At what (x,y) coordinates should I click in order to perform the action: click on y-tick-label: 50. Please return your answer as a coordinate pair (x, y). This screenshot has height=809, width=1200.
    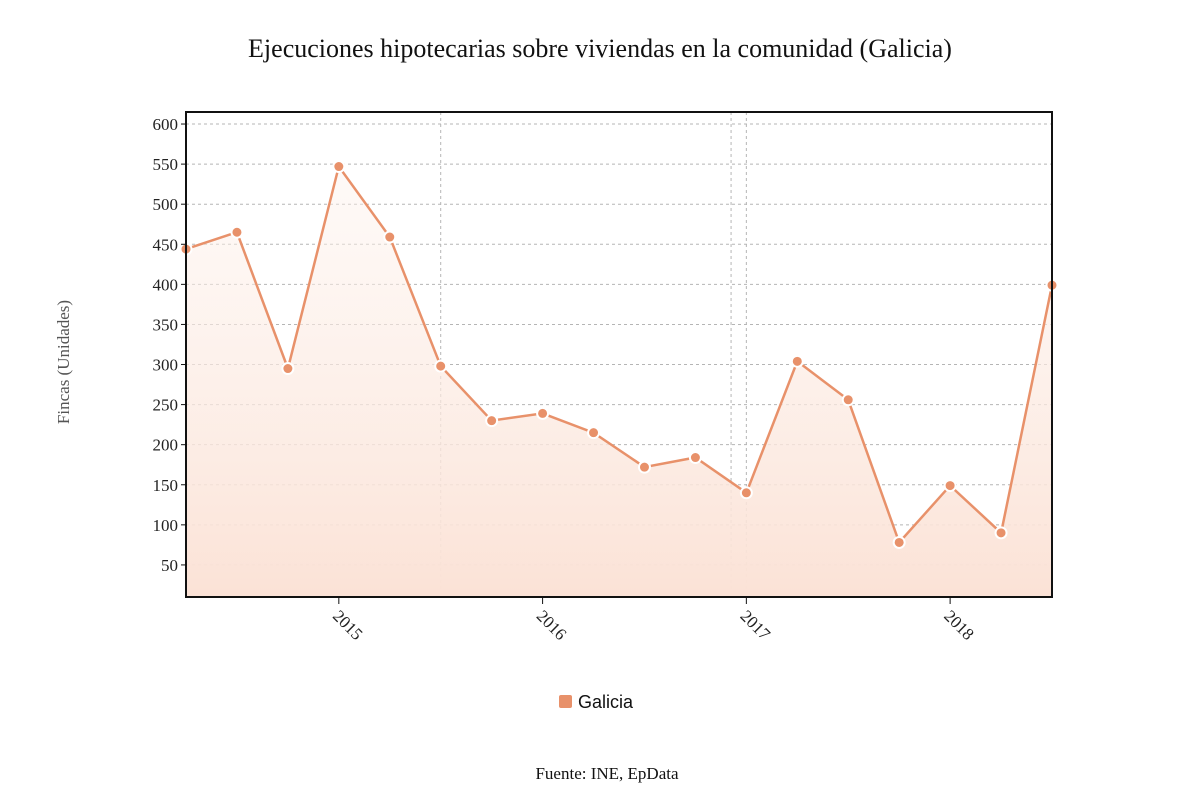
    Looking at the image, I should click on (169, 565).